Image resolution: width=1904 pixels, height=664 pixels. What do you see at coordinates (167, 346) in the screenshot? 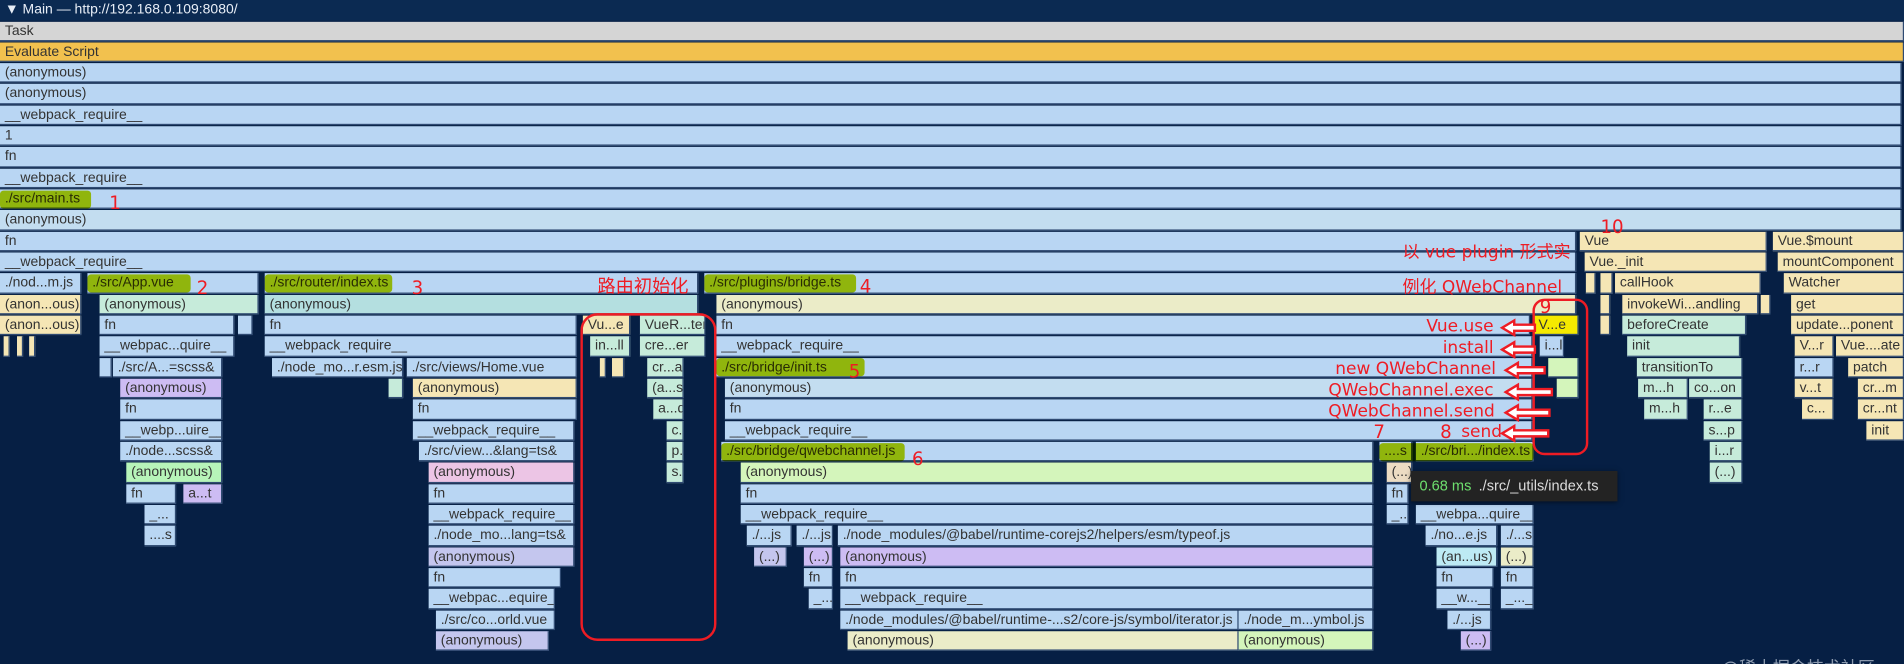
I see `flame-frame: __webpac...quire__` at bounding box center [167, 346].